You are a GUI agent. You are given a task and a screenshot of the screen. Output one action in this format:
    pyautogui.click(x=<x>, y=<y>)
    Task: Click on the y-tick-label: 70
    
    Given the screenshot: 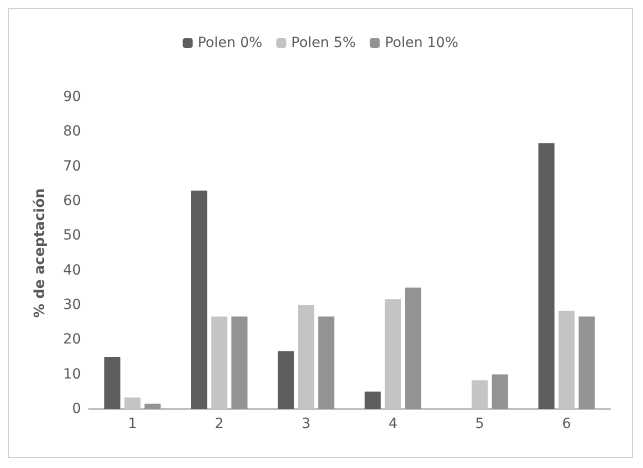 What is the action you would take?
    pyautogui.click(x=72, y=166)
    